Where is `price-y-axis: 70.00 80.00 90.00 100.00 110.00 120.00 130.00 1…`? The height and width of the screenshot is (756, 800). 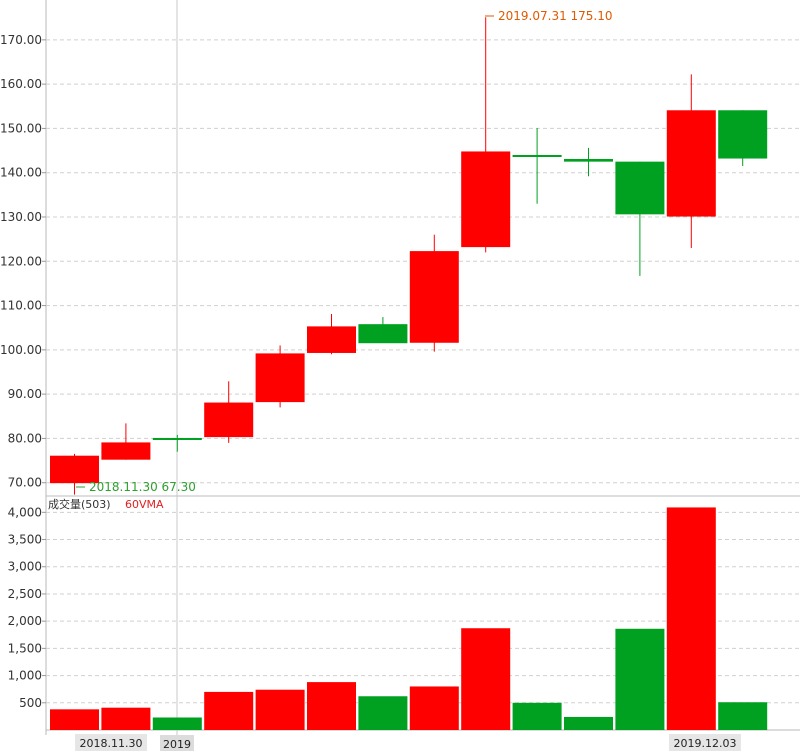 price-y-axis: 70.00 80.00 90.00 100.00 110.00 120.00 130.00 1… is located at coordinates (23, 261).